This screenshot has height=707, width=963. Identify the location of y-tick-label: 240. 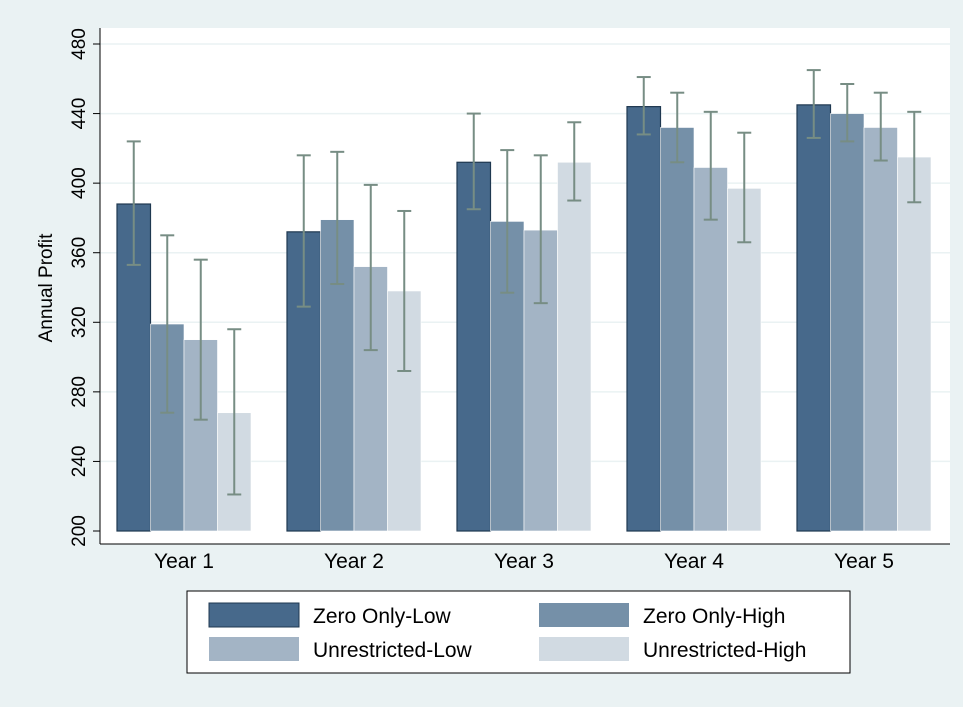
(79, 462).